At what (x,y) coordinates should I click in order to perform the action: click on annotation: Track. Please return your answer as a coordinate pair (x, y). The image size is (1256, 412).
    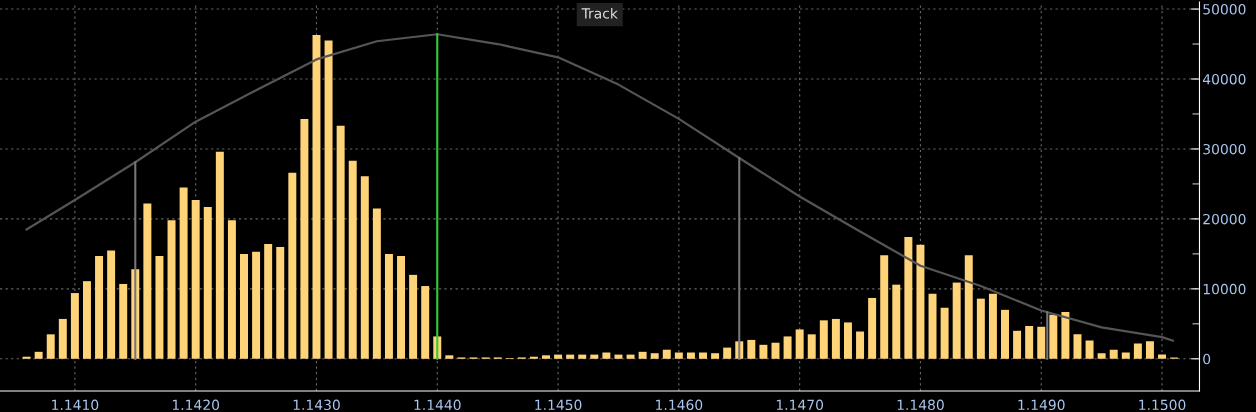
    Looking at the image, I should click on (599, 13).